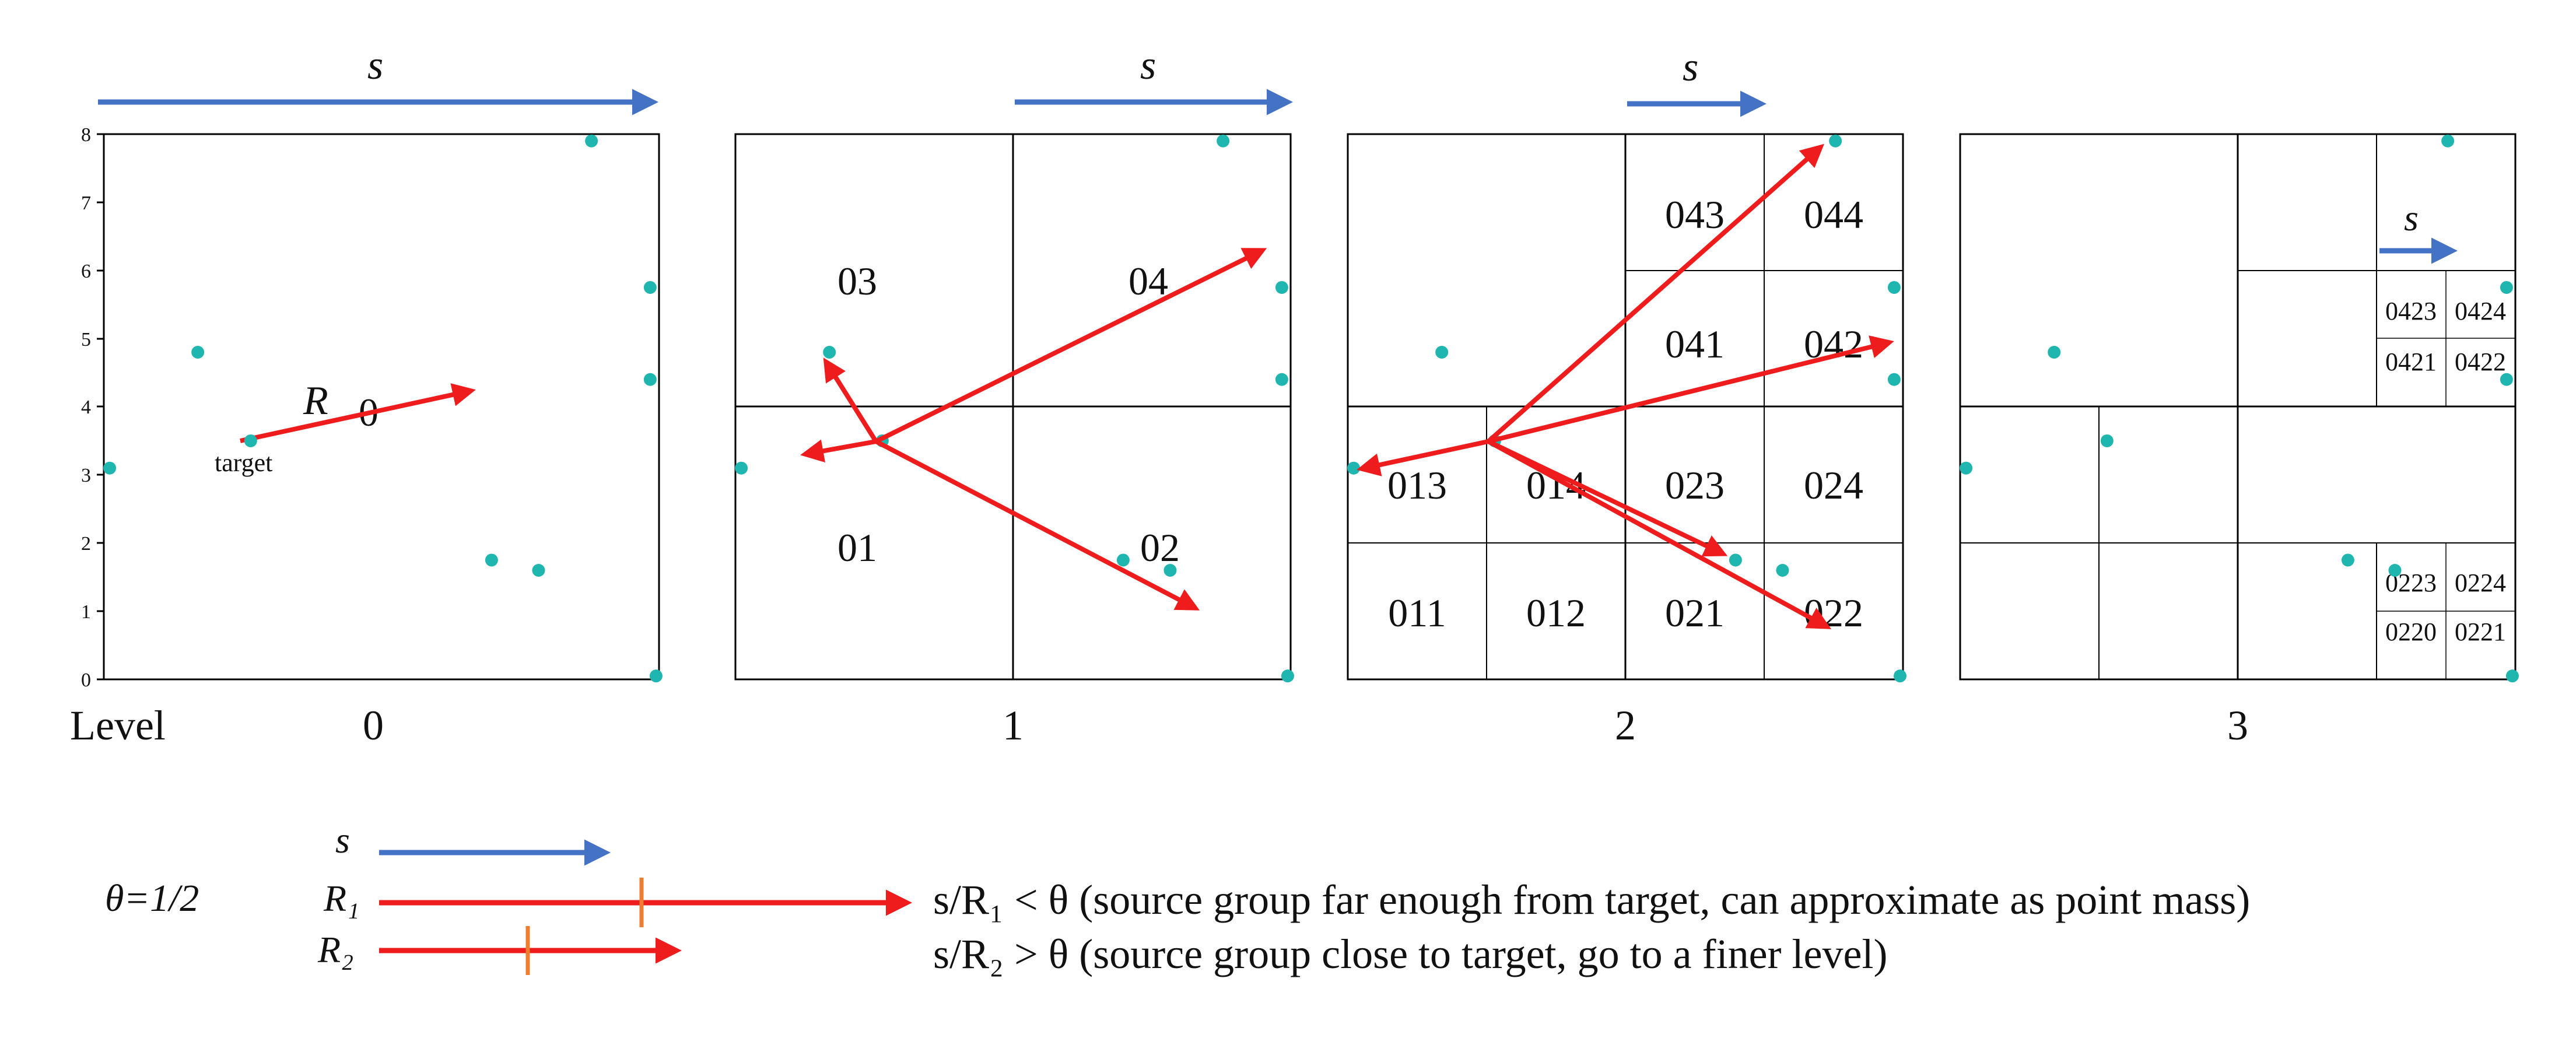 The width and height of the screenshot is (2576, 1052). I want to click on level-number: 3, so click(2237, 725).